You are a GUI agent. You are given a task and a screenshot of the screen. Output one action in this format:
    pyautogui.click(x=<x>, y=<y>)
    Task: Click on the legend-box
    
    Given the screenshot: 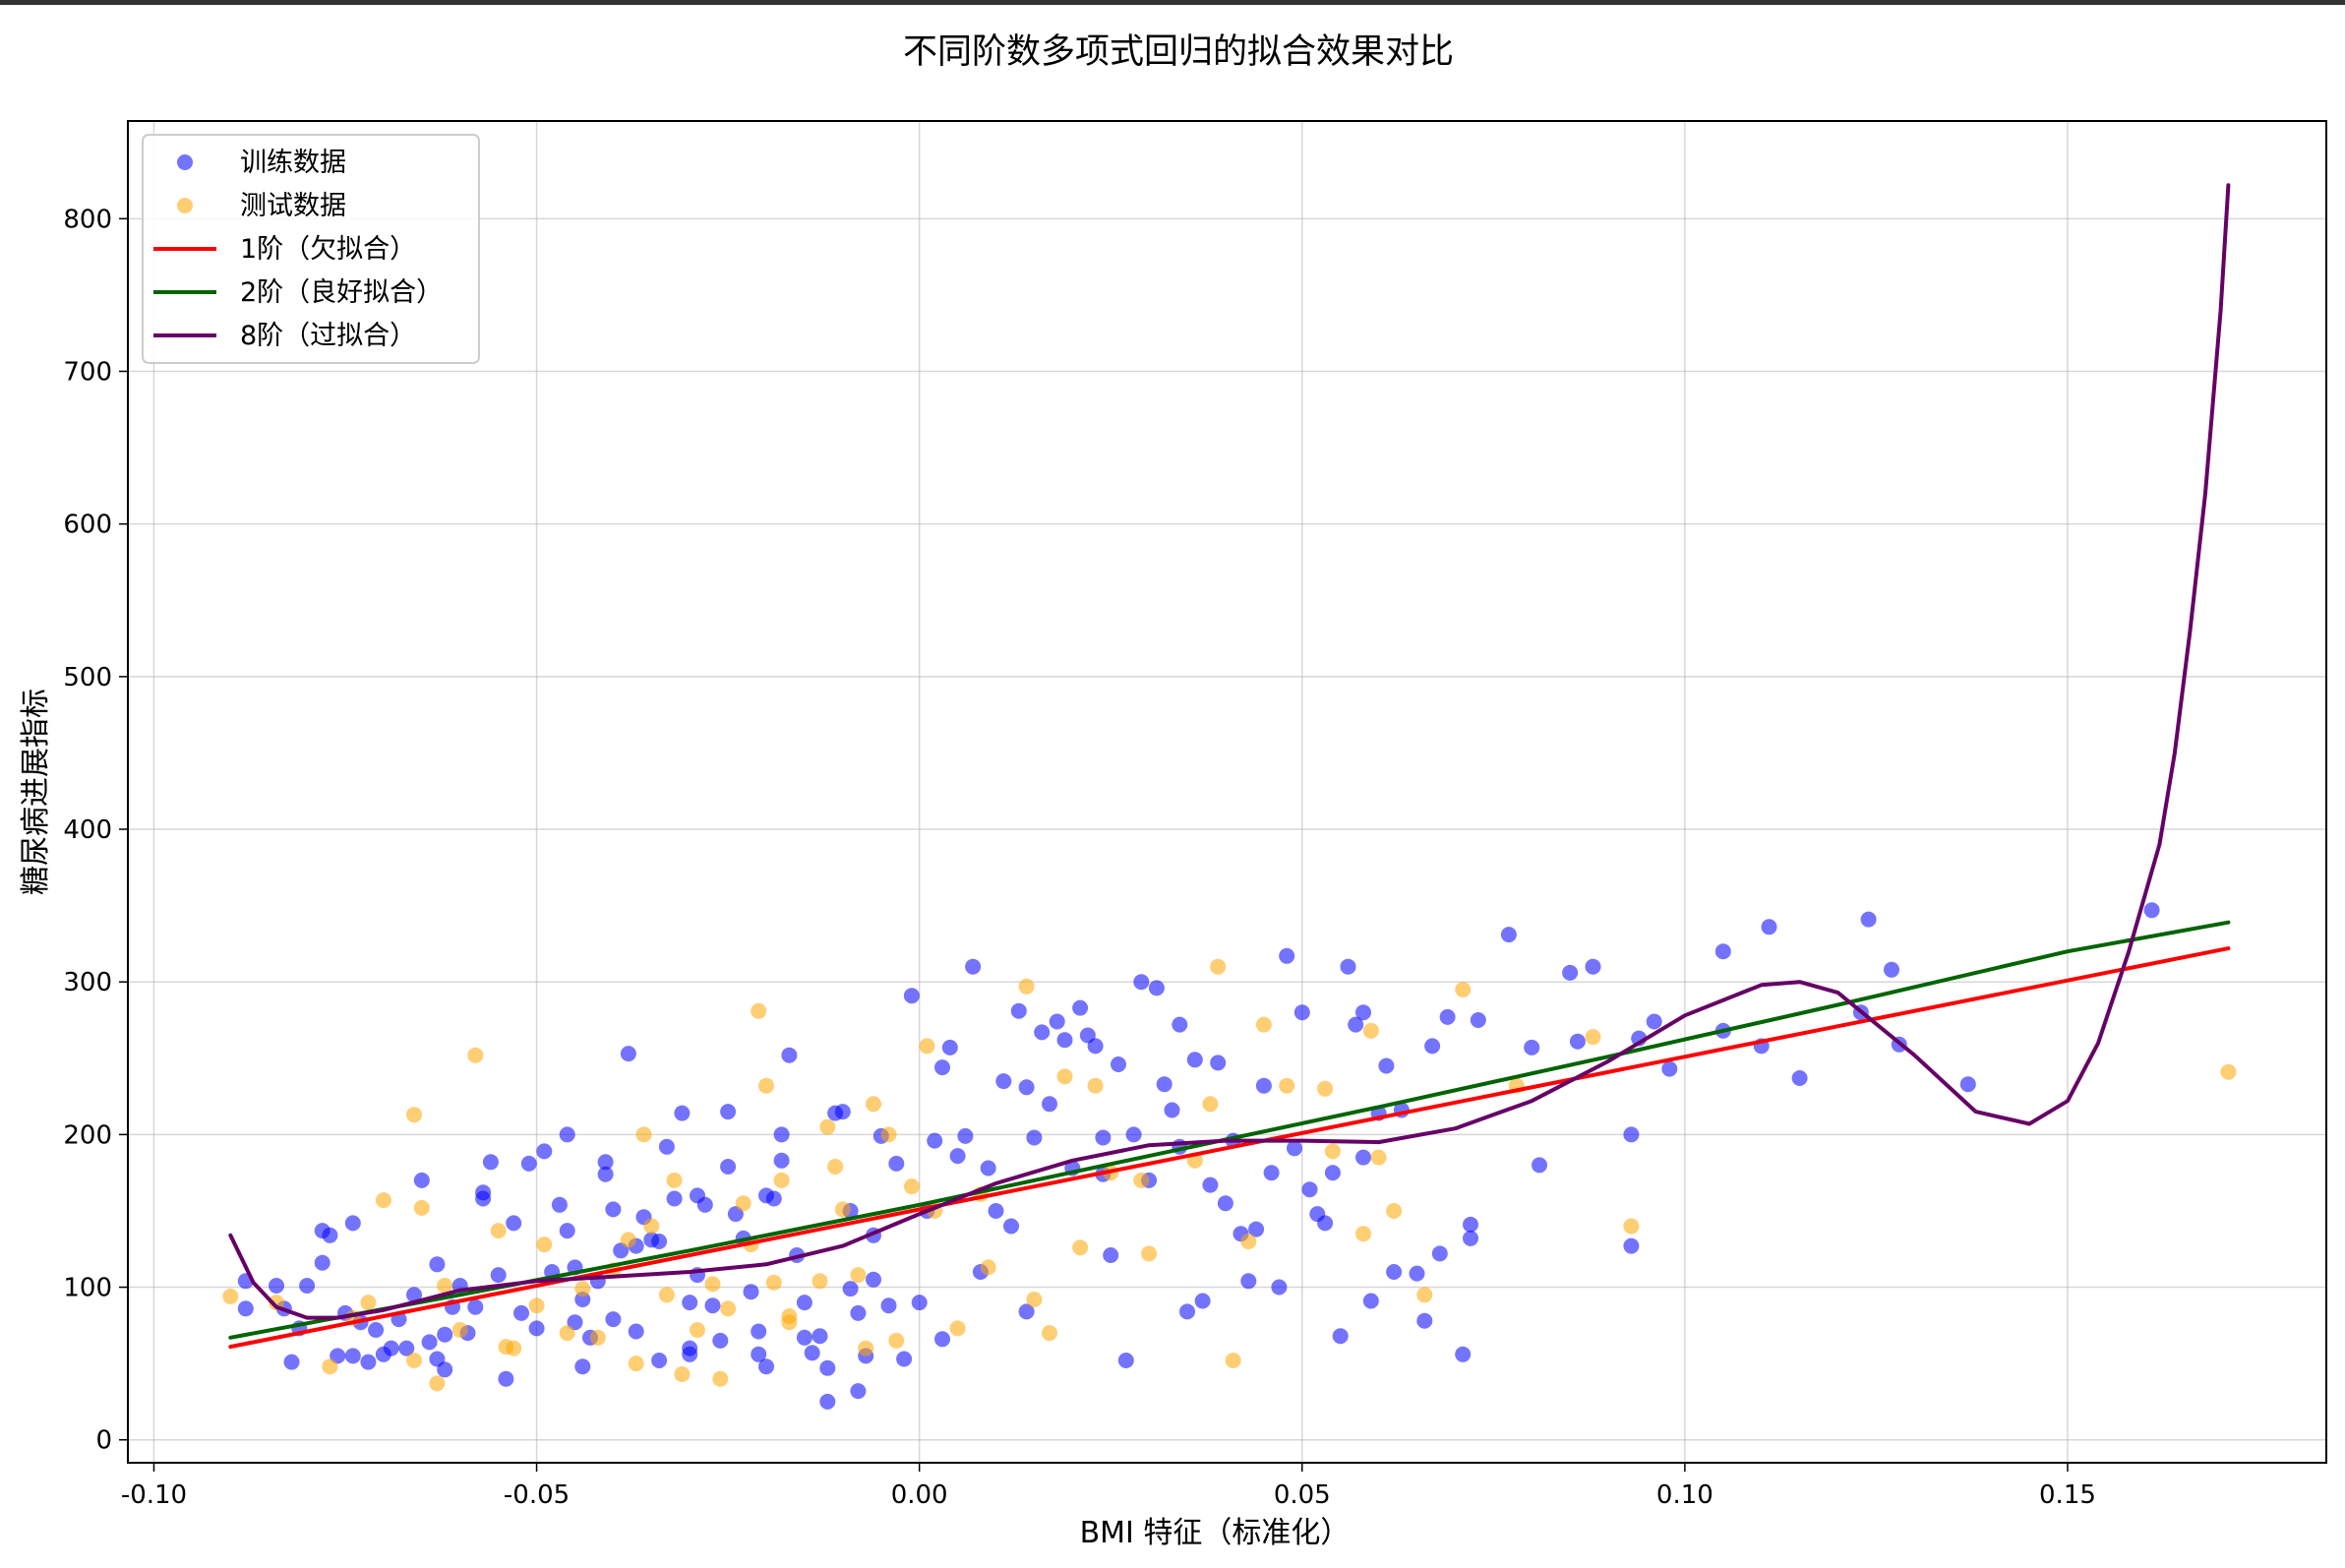 What is the action you would take?
    pyautogui.click(x=311, y=249)
    